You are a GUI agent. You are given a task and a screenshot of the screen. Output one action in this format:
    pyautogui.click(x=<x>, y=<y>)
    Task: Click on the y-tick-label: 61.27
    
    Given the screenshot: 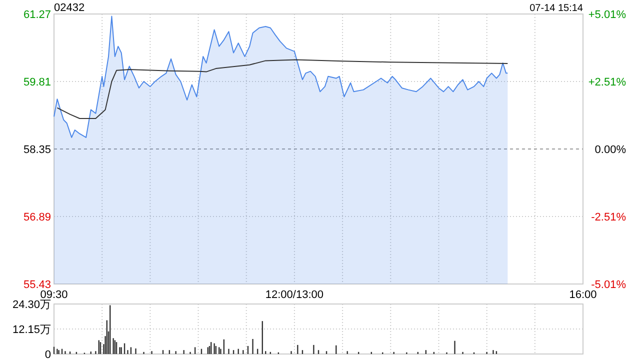 What is the action you would take?
    pyautogui.click(x=37, y=15)
    